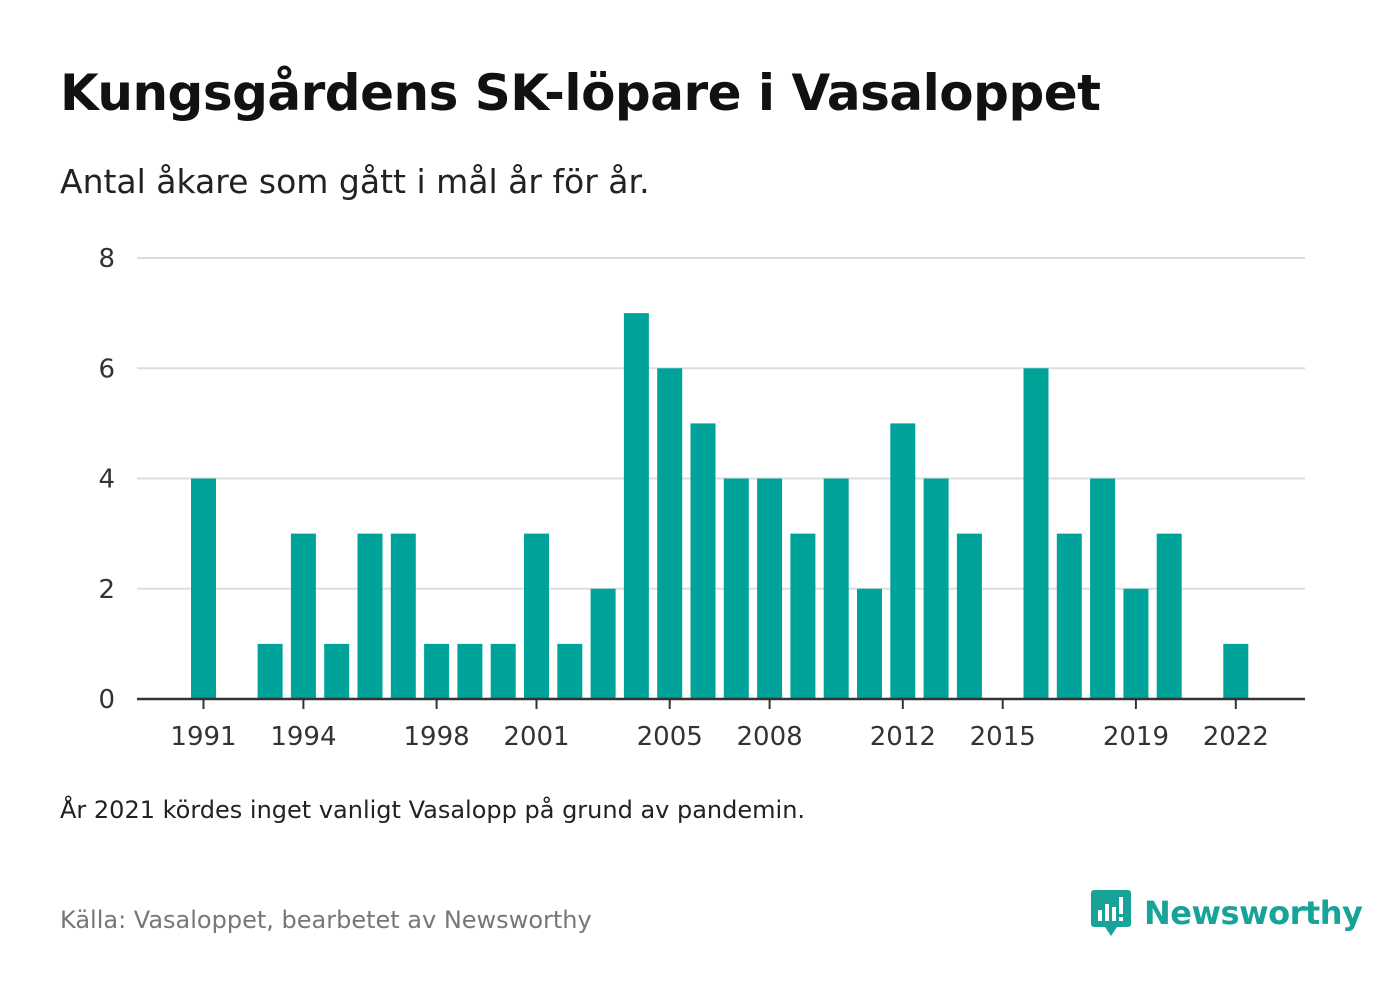 The height and width of the screenshot is (1000, 1400). I want to click on bar-1998, so click(437, 671).